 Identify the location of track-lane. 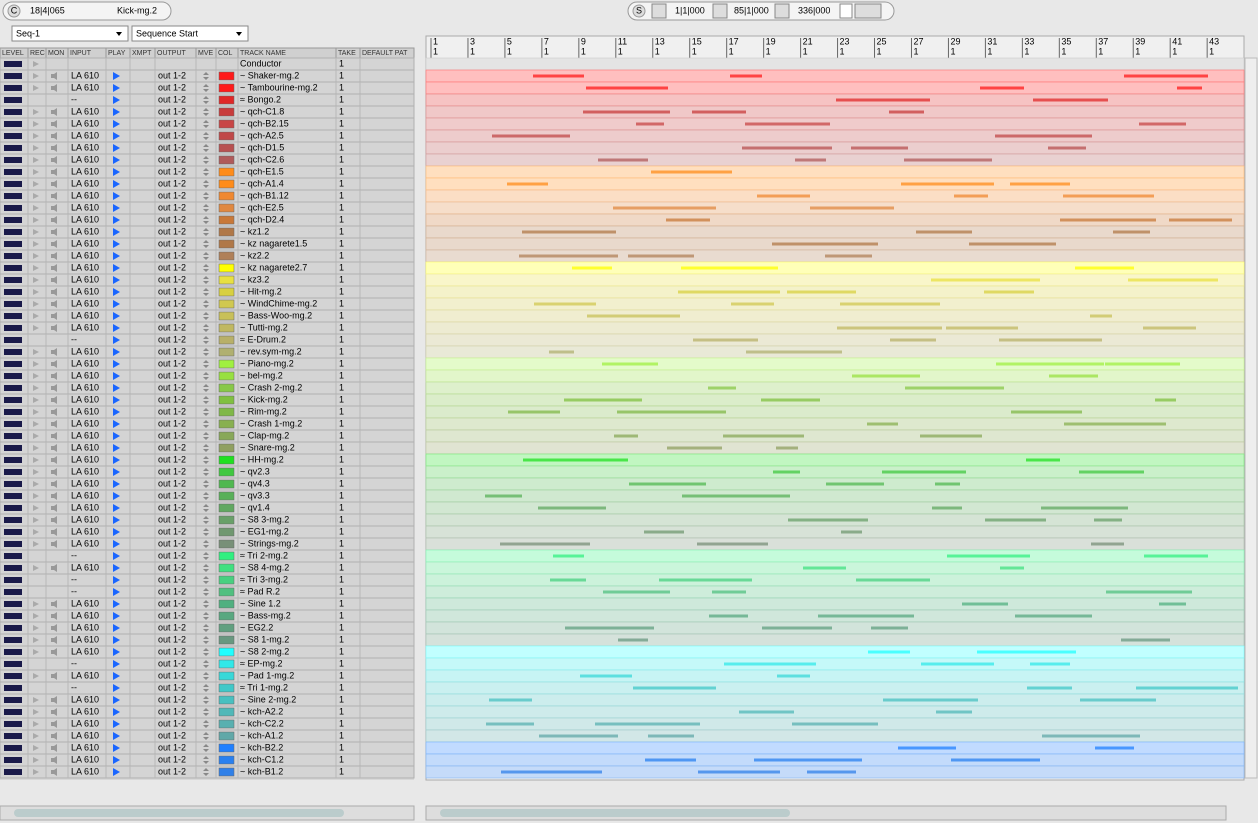
(835, 124).